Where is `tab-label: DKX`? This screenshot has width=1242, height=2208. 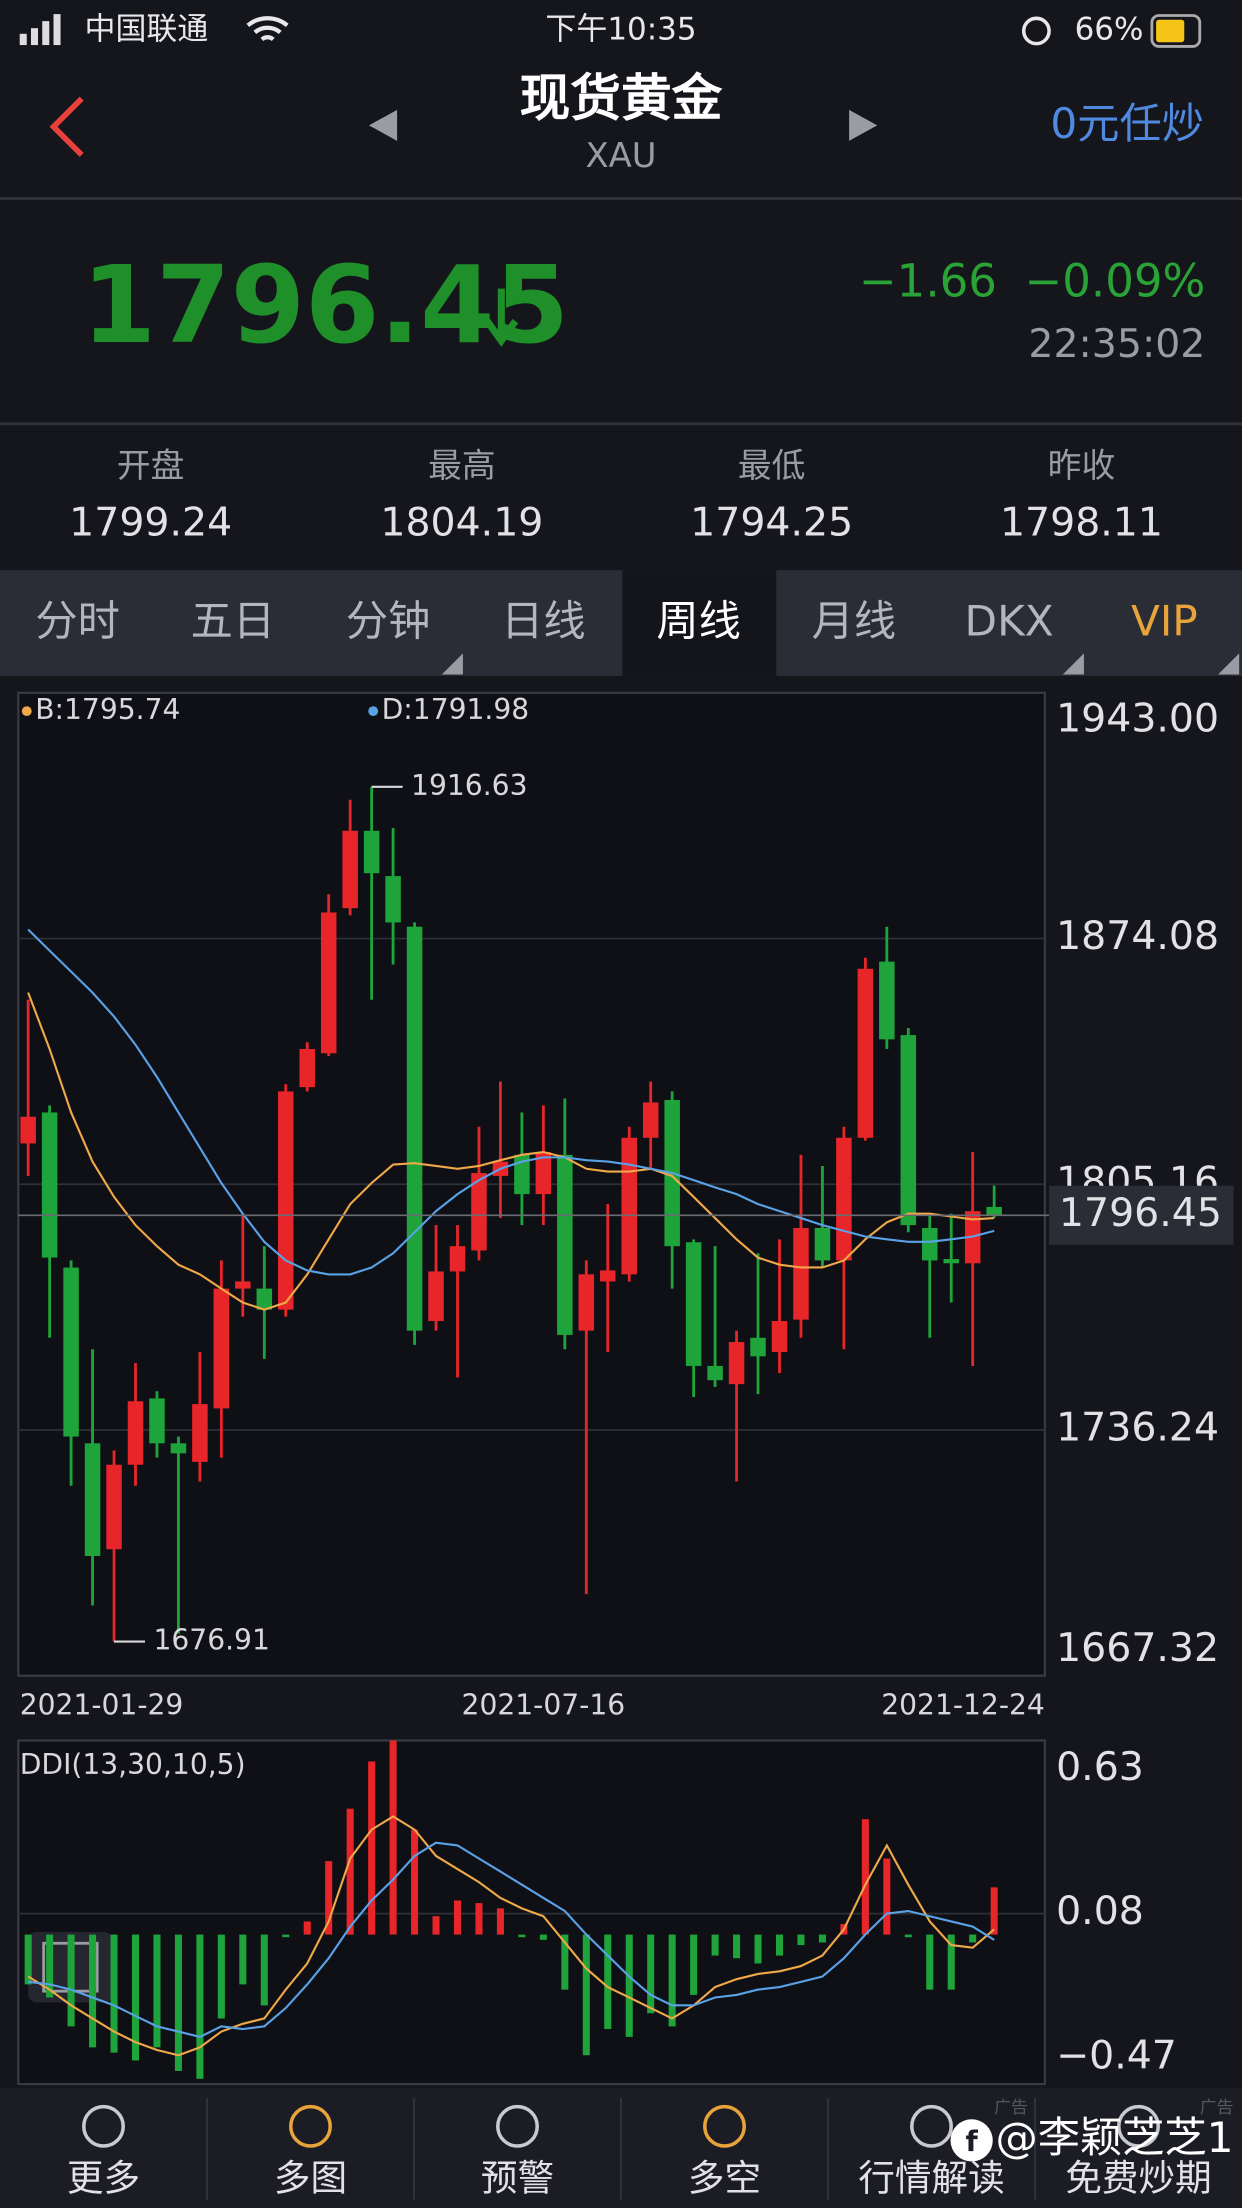
tab-label: DKX is located at coordinates (1009, 620).